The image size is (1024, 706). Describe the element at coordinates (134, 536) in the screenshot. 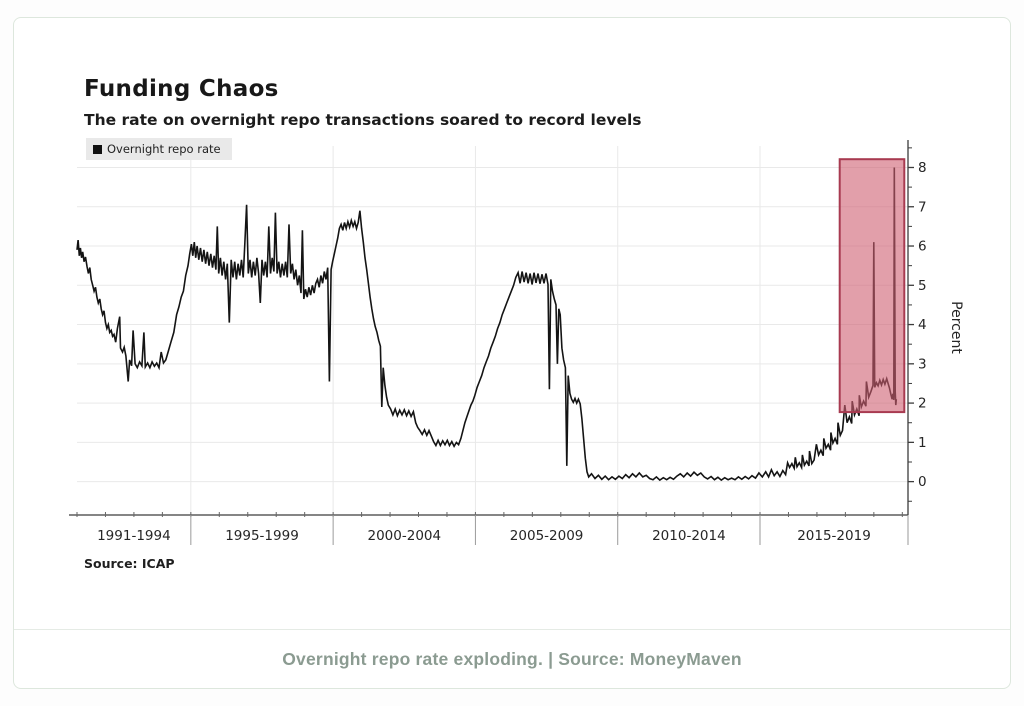

I see `svg-text: 1991-1994` at that location.